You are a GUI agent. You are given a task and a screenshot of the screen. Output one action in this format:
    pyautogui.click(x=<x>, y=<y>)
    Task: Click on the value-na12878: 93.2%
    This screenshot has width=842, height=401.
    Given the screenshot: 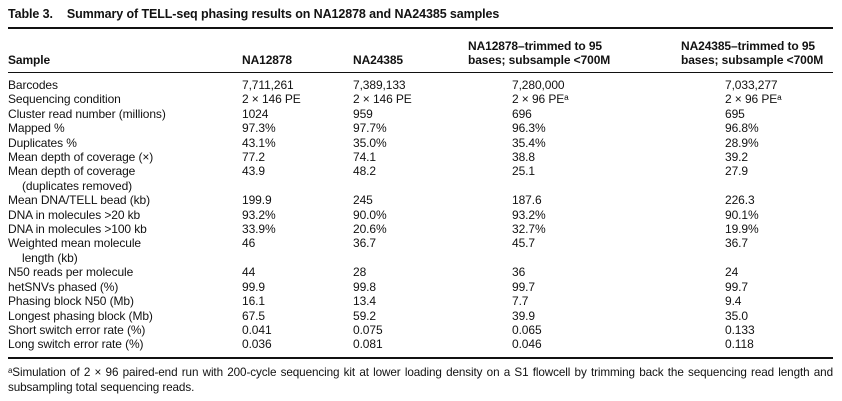 What is the action you would take?
    pyautogui.click(x=259, y=214)
    